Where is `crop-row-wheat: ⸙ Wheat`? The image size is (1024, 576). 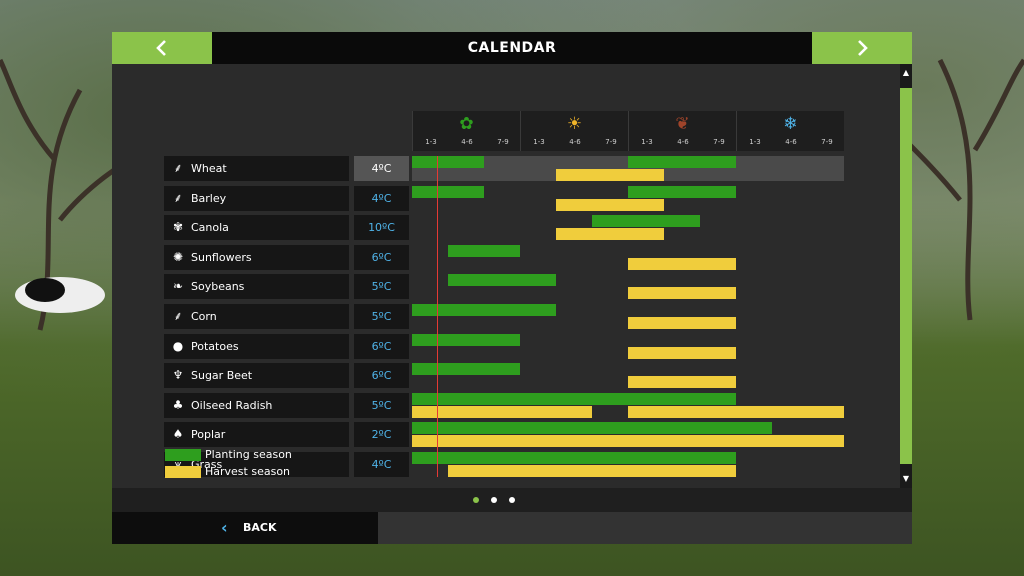 crop-row-wheat: ⸙ Wheat is located at coordinates (256, 168).